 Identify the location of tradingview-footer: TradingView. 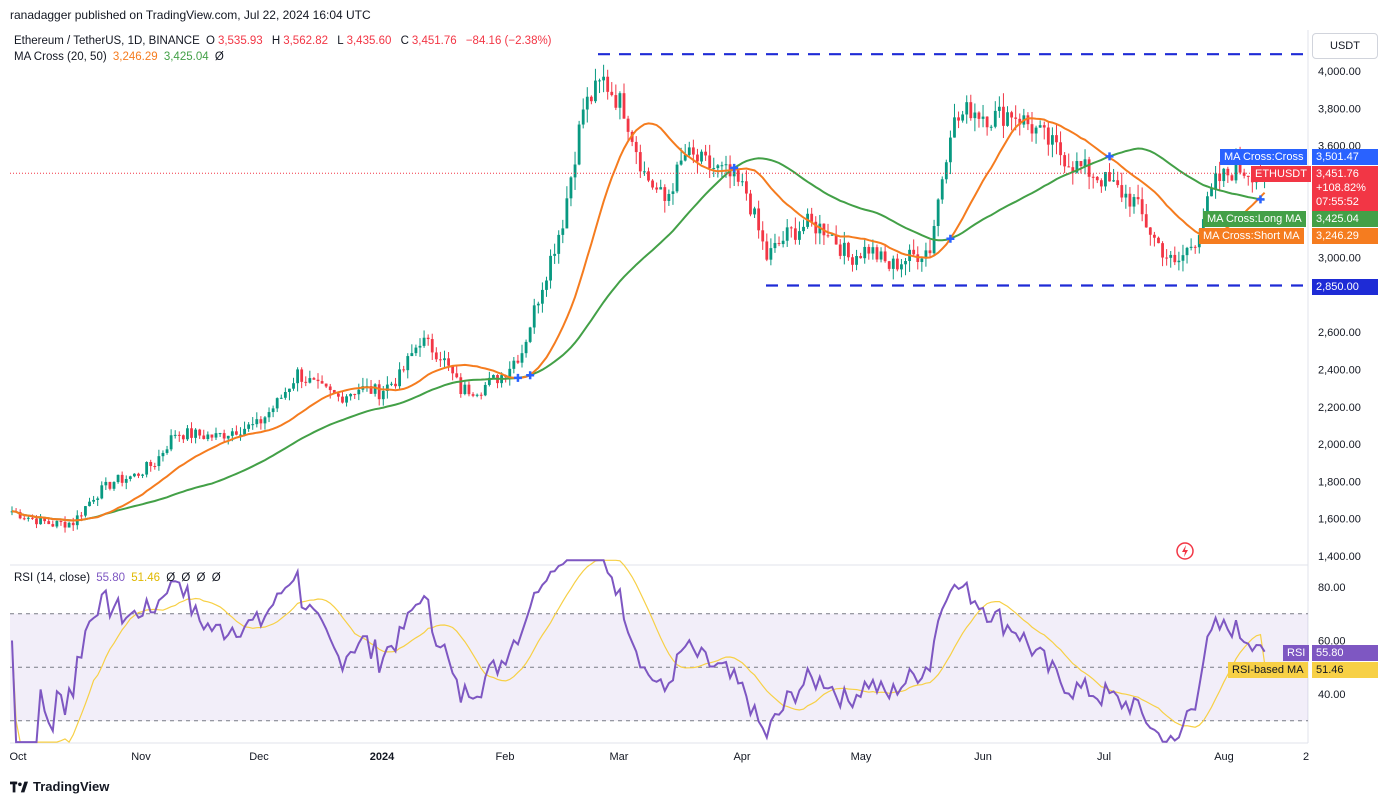
(59, 786).